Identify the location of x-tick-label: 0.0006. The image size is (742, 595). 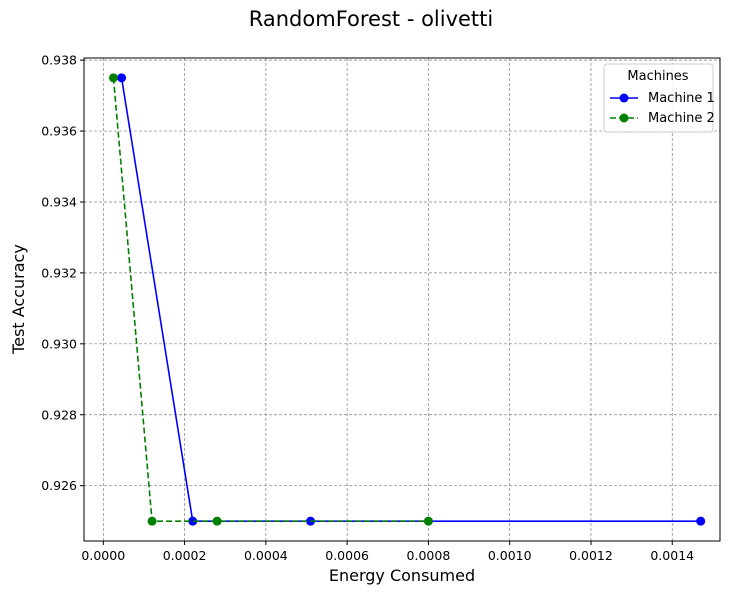
(347, 555).